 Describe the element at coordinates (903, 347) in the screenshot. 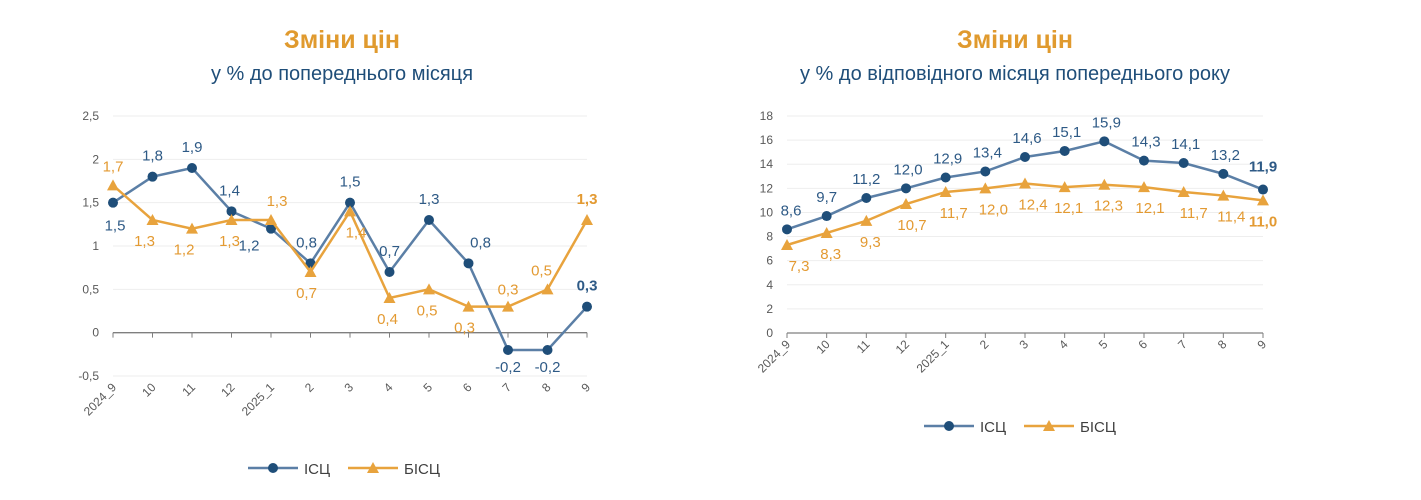

I see `x-tick-label: 12` at that location.